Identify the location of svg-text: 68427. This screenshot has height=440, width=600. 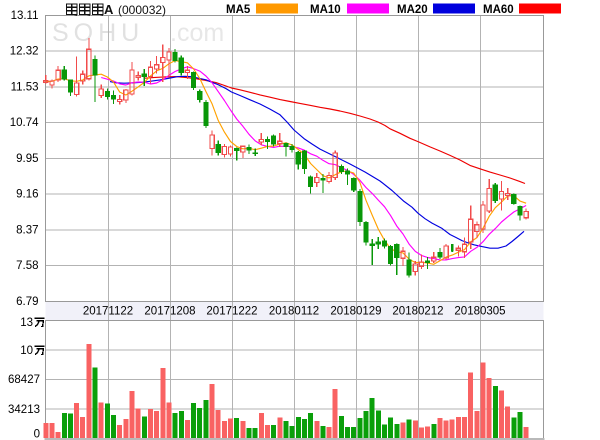
(24, 380).